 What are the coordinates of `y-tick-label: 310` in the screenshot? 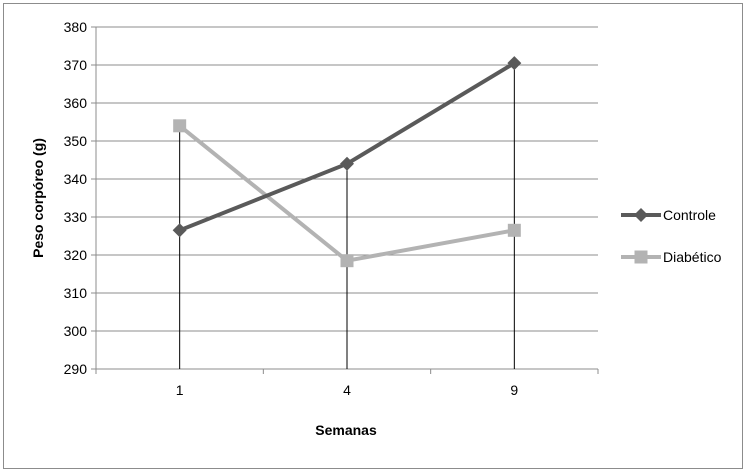 It's located at (76, 293).